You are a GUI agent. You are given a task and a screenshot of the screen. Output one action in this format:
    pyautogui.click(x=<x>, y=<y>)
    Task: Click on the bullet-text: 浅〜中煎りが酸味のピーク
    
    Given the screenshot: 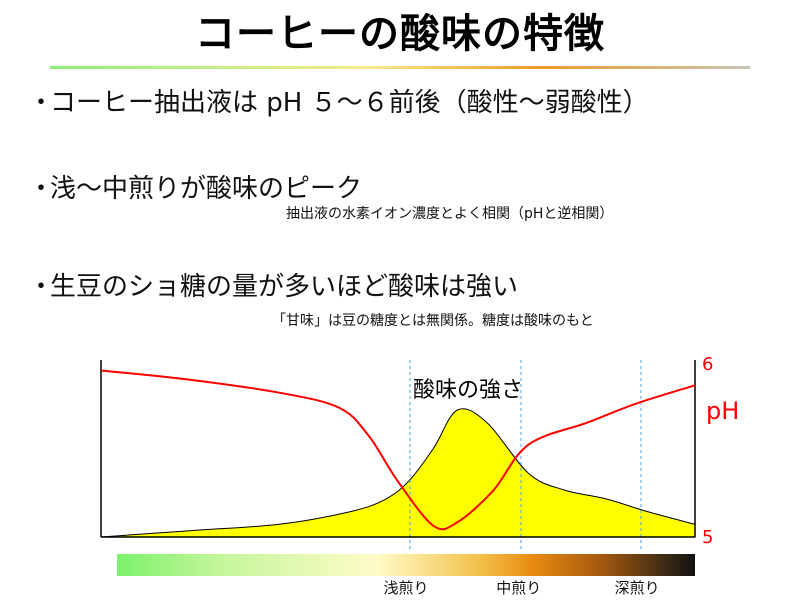 What is the action you would take?
    pyautogui.click(x=206, y=189)
    